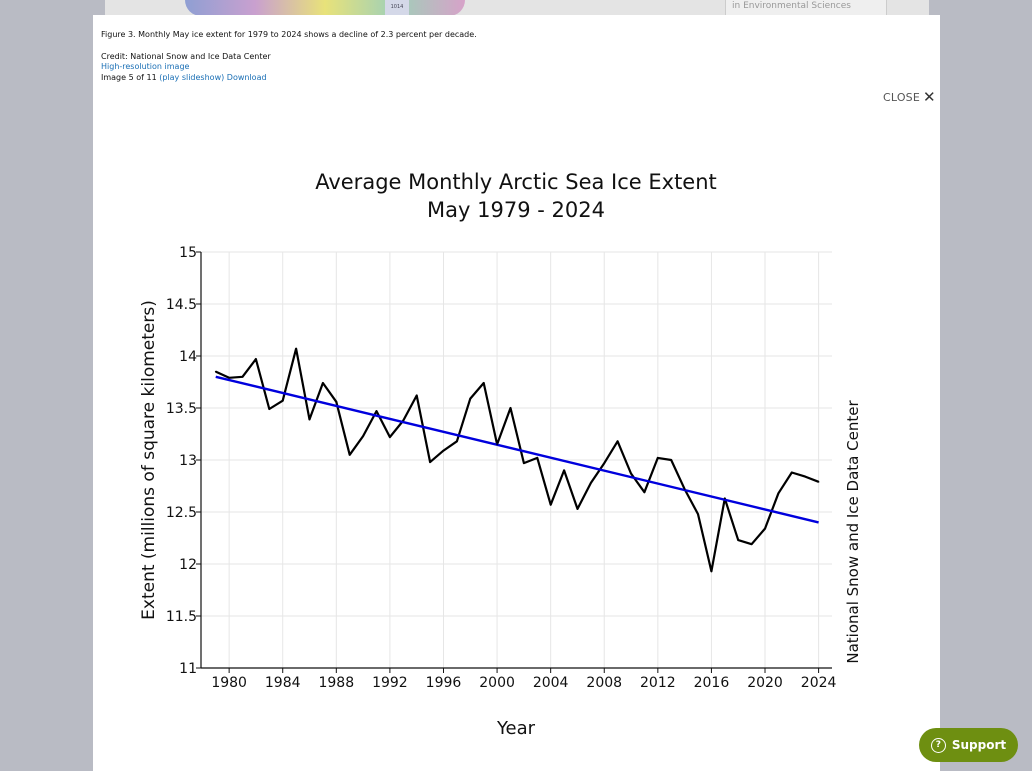  What do you see at coordinates (149, 460) in the screenshot?
I see `y-axis-label: Extent (millions of square kilometers)` at bounding box center [149, 460].